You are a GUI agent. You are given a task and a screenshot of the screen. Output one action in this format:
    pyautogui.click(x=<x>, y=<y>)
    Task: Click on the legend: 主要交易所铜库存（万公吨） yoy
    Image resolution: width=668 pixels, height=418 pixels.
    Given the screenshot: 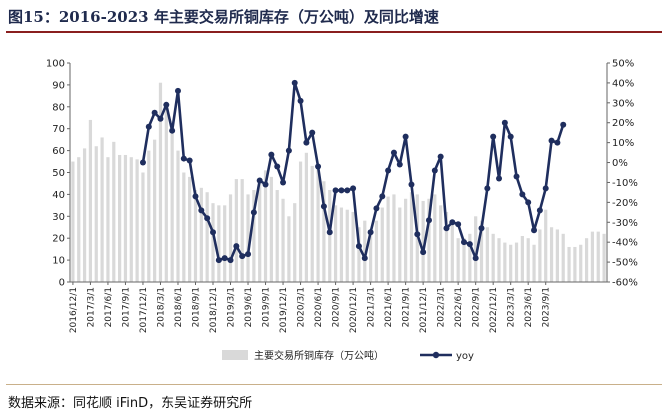 What is the action you would take?
    pyautogui.click(x=348, y=355)
    